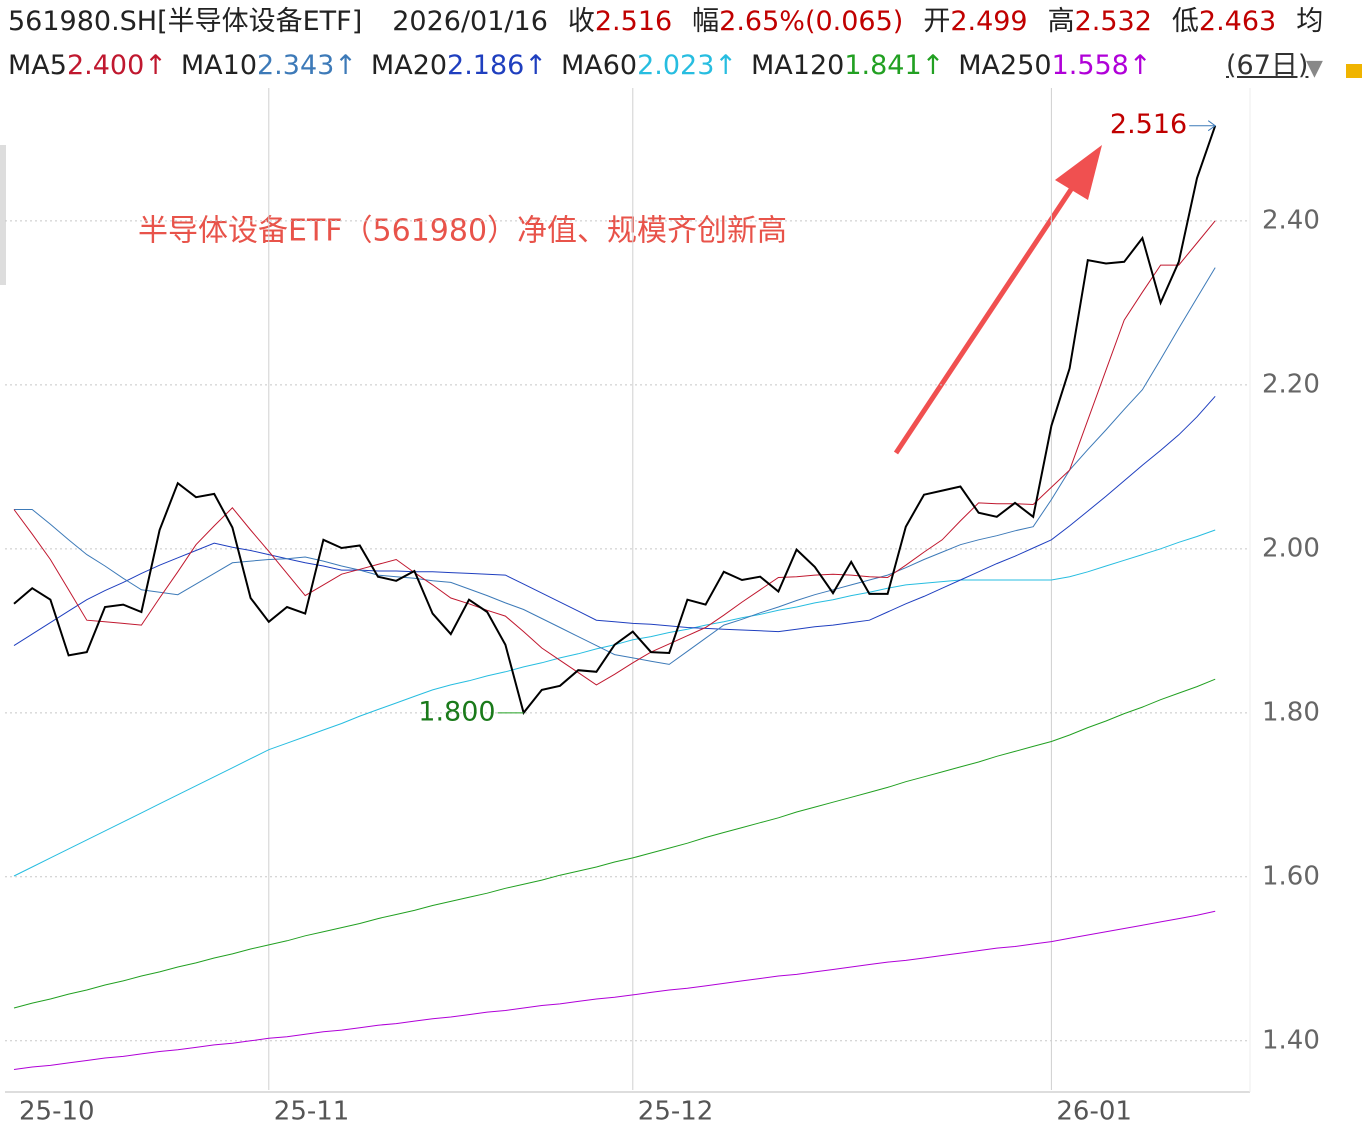 The image size is (1362, 1128). I want to click on quote-value: 2.463, so click(1237, 21).